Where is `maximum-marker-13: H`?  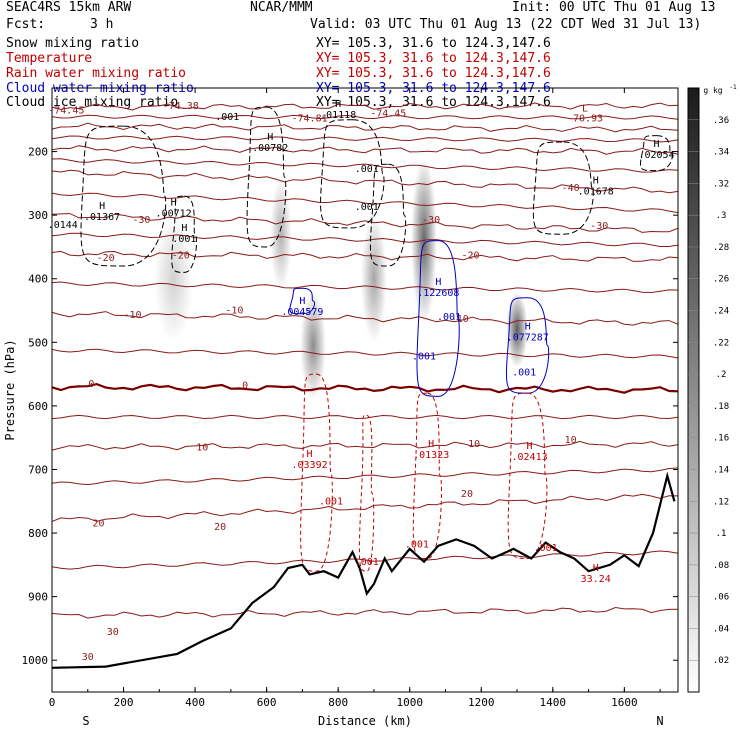
maximum-marker-13: H is located at coordinates (596, 568).